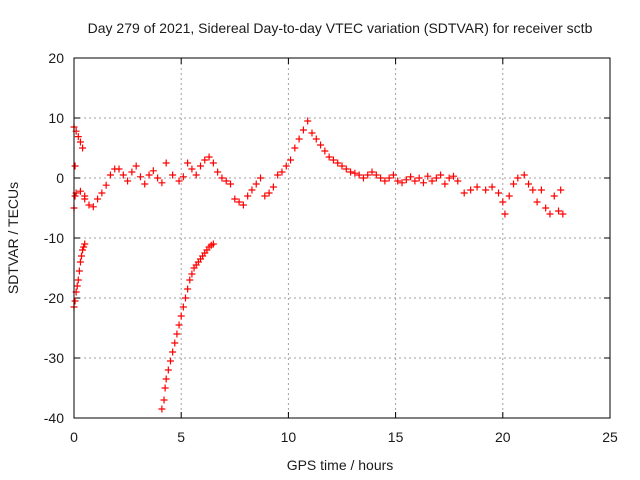 The width and height of the screenshot is (640, 480). I want to click on y-tick-label: -20, so click(54, 298).